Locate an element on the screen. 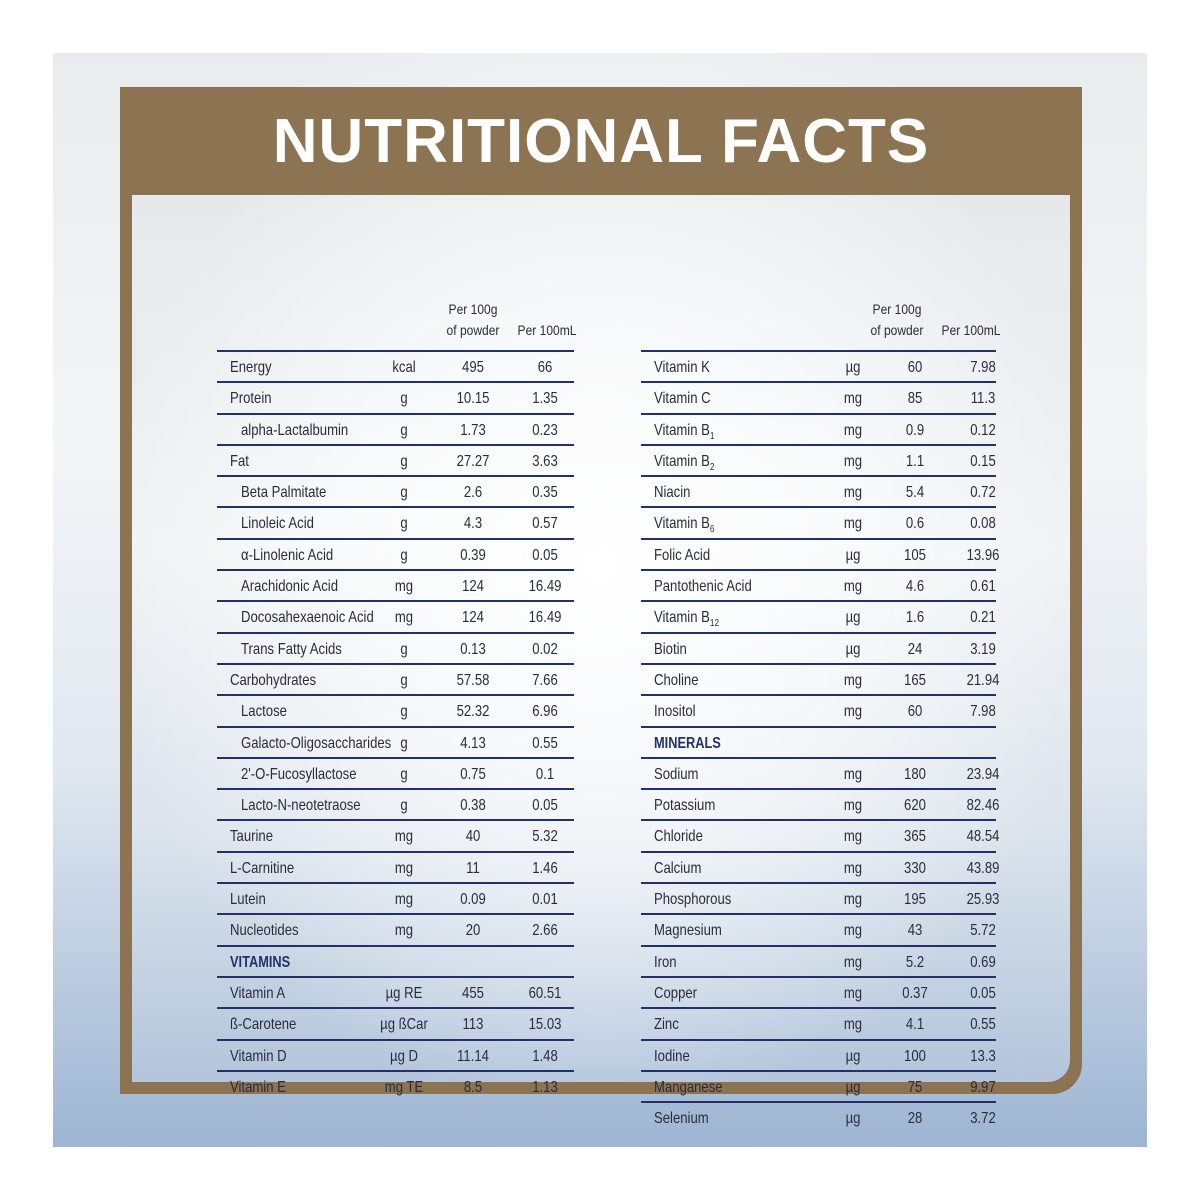 The width and height of the screenshot is (1200, 1200). value-per-100g: 0.38 is located at coordinates (473, 806).